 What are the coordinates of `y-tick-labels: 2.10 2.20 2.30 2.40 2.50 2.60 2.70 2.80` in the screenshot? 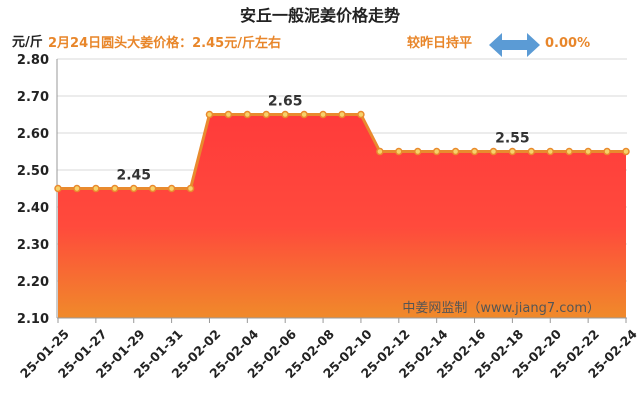 It's located at (33, 190).